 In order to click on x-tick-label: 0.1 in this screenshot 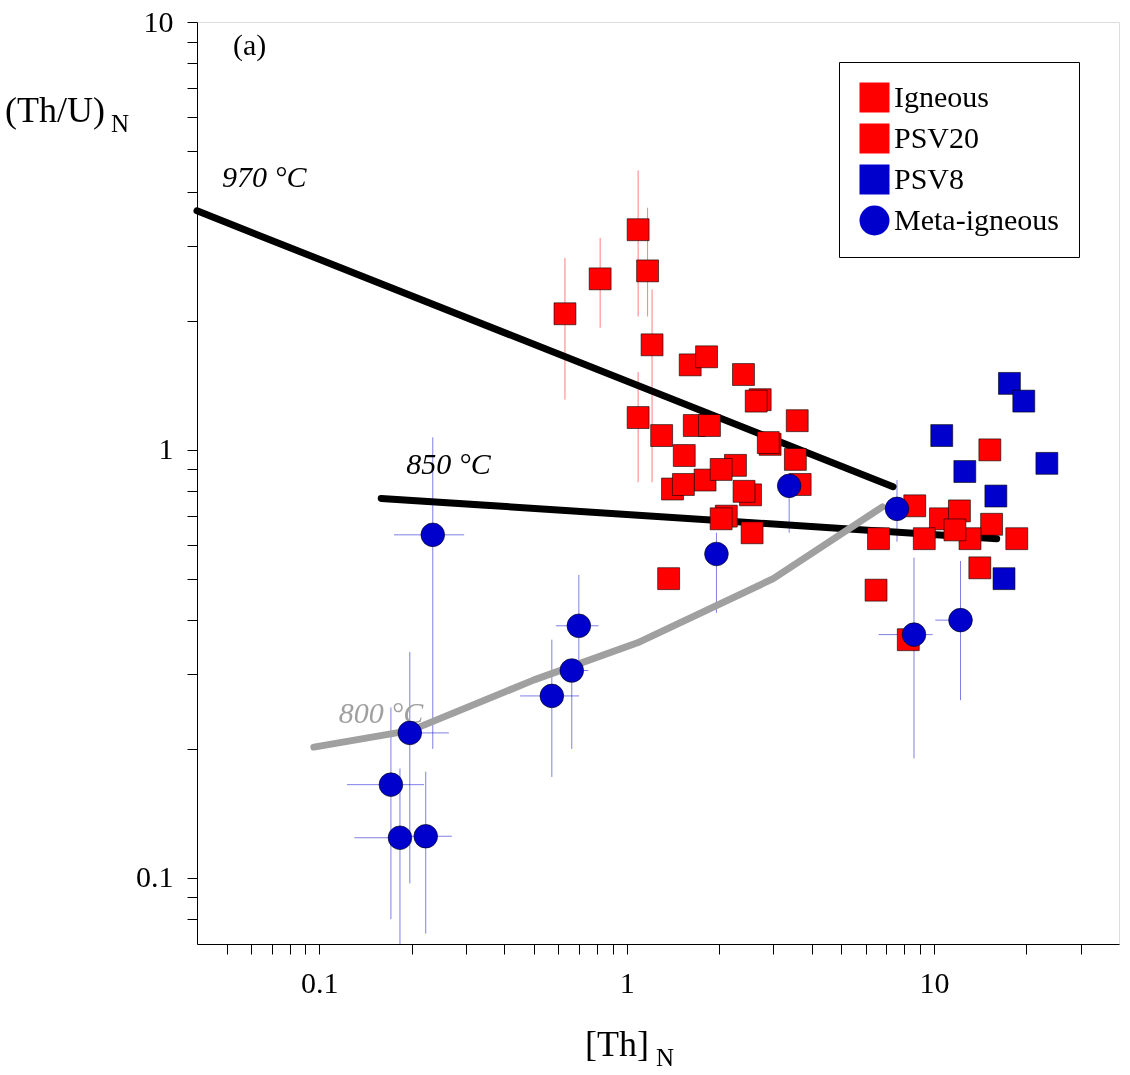, I will do `click(320, 982)`.